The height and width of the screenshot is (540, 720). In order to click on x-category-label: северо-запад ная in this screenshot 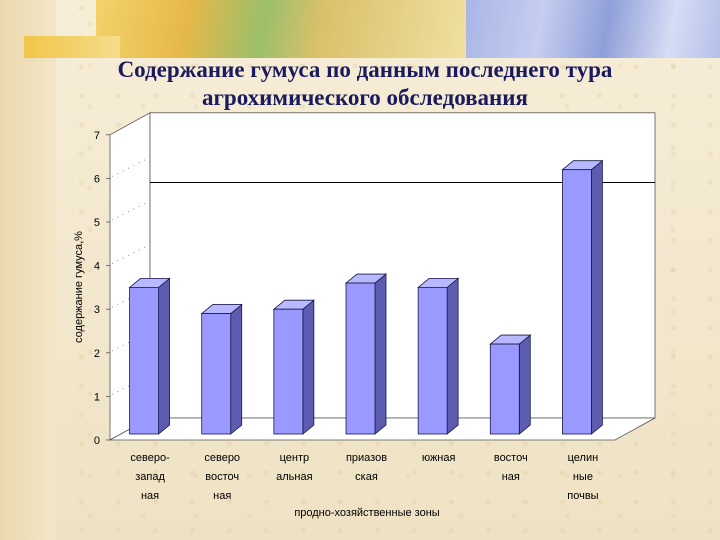, I will do `click(150, 477)`.